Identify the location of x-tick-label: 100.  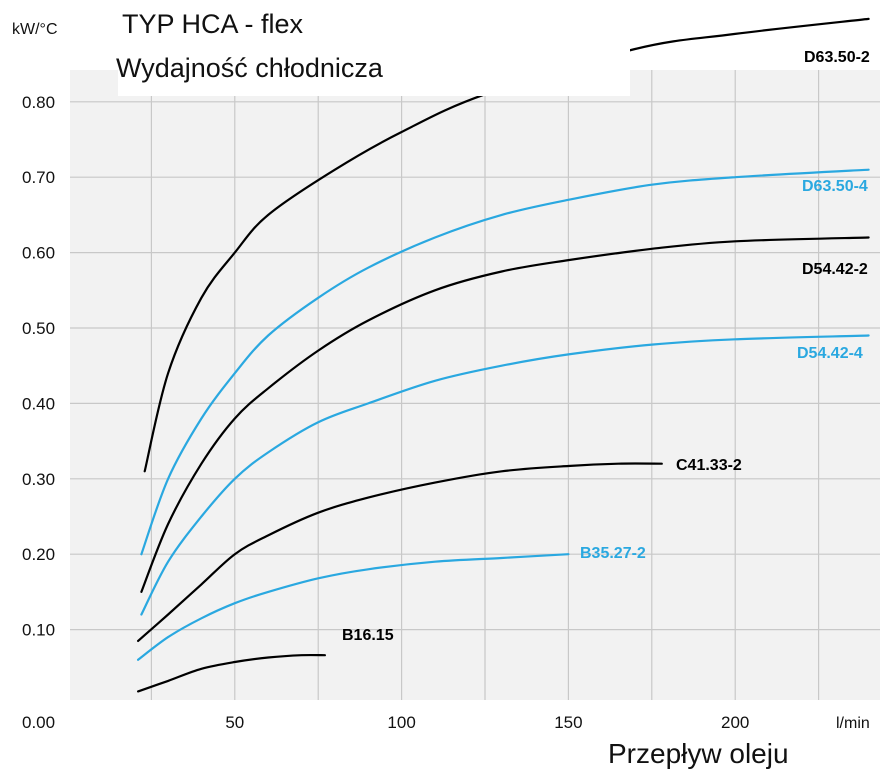
(401, 722).